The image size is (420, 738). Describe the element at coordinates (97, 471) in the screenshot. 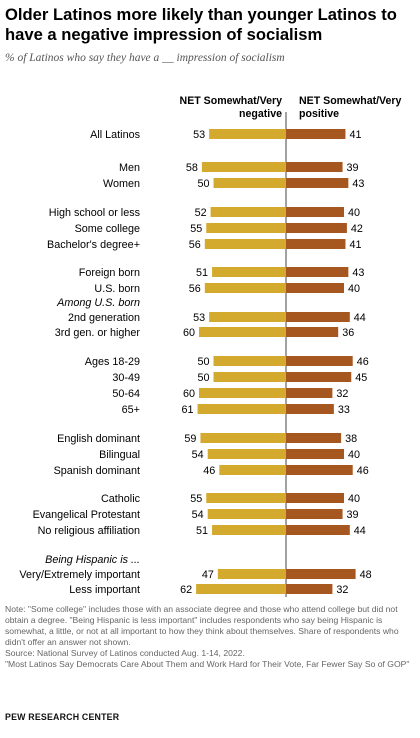

I see `row-label: Spanish dominant` at that location.